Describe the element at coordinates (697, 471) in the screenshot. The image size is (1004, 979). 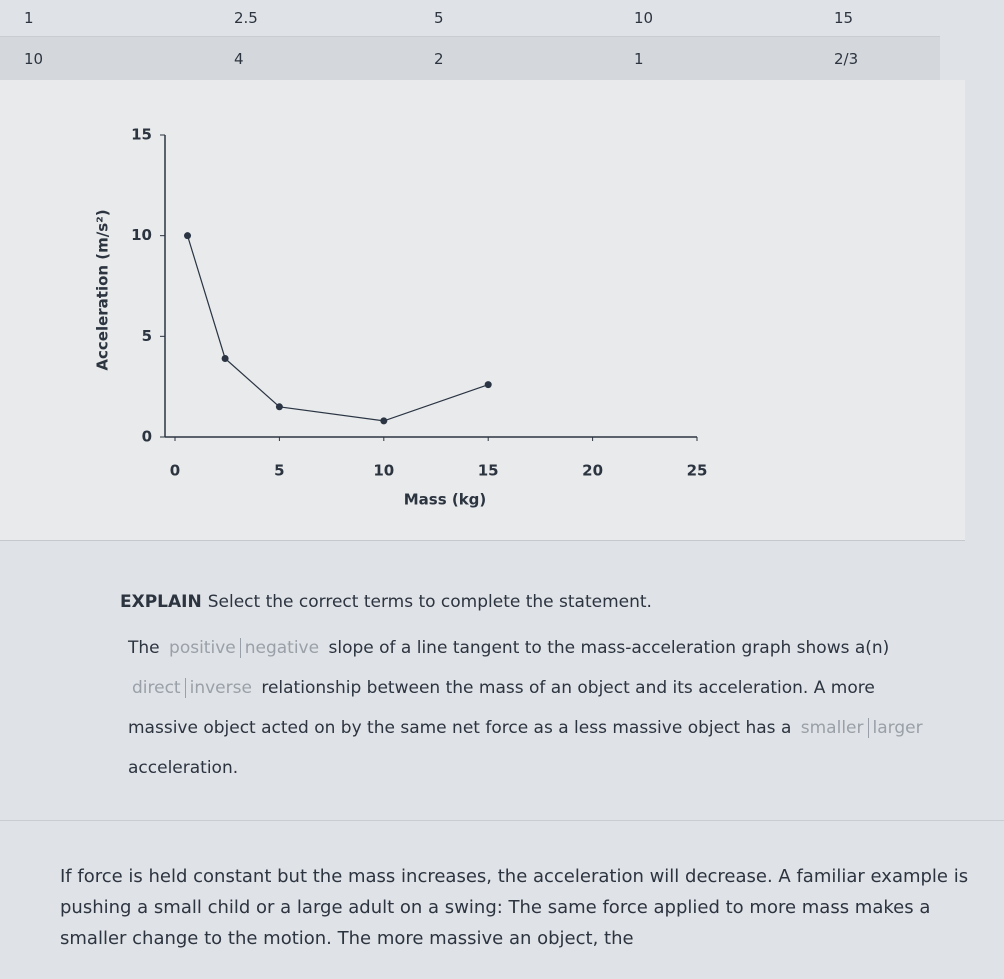
I see `x-tick-label: 25` at that location.